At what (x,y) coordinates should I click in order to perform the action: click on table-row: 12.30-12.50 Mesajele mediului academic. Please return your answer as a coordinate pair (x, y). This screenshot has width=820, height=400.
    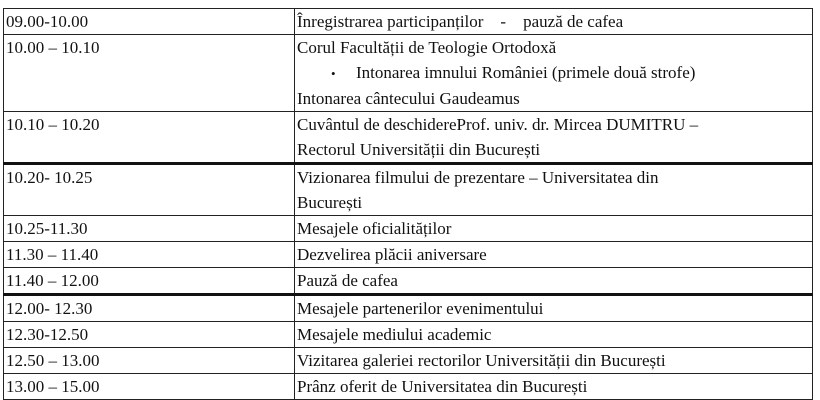
    Looking at the image, I should click on (408, 334).